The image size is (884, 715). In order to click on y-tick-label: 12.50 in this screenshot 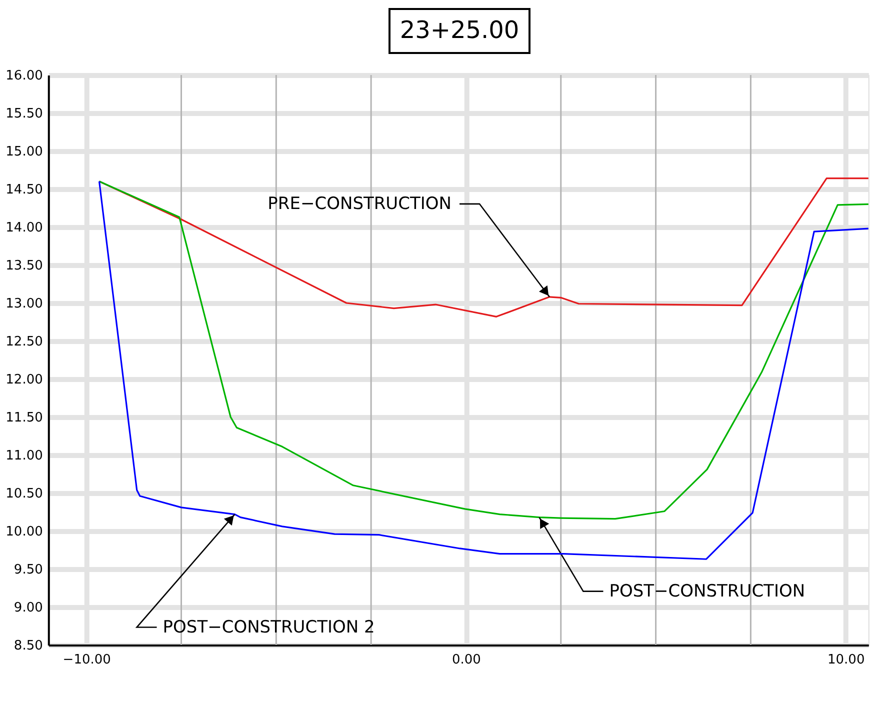, I will do `click(24, 342)`.